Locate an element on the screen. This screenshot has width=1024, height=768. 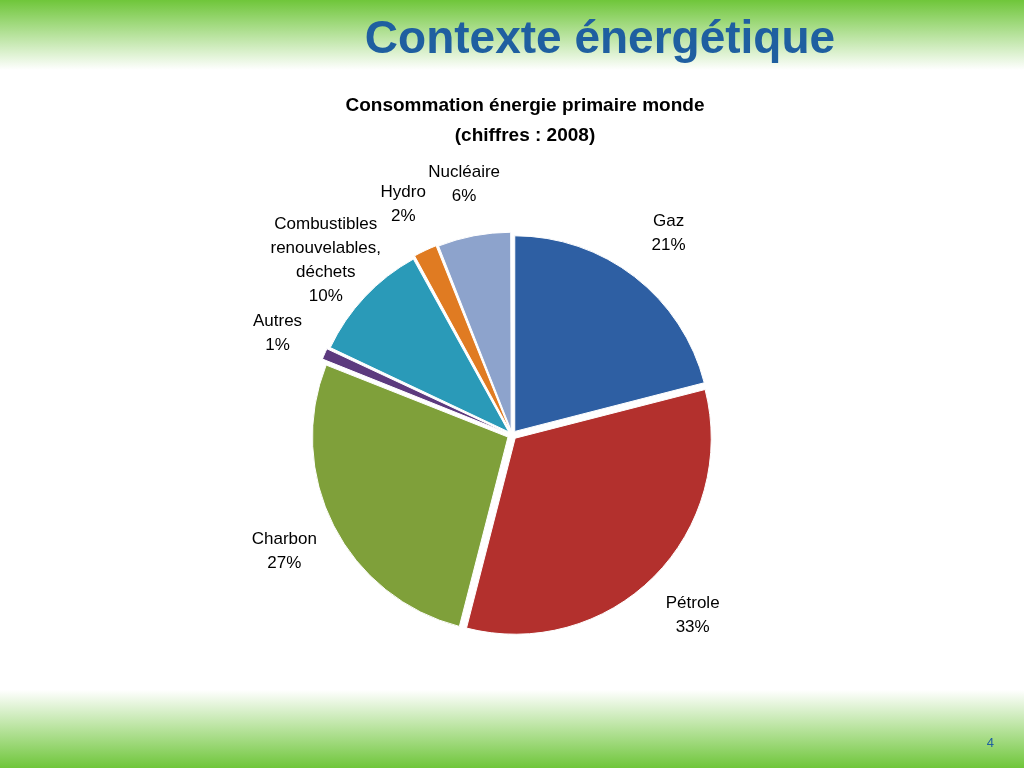
data-label: 10% is located at coordinates (325, 295).